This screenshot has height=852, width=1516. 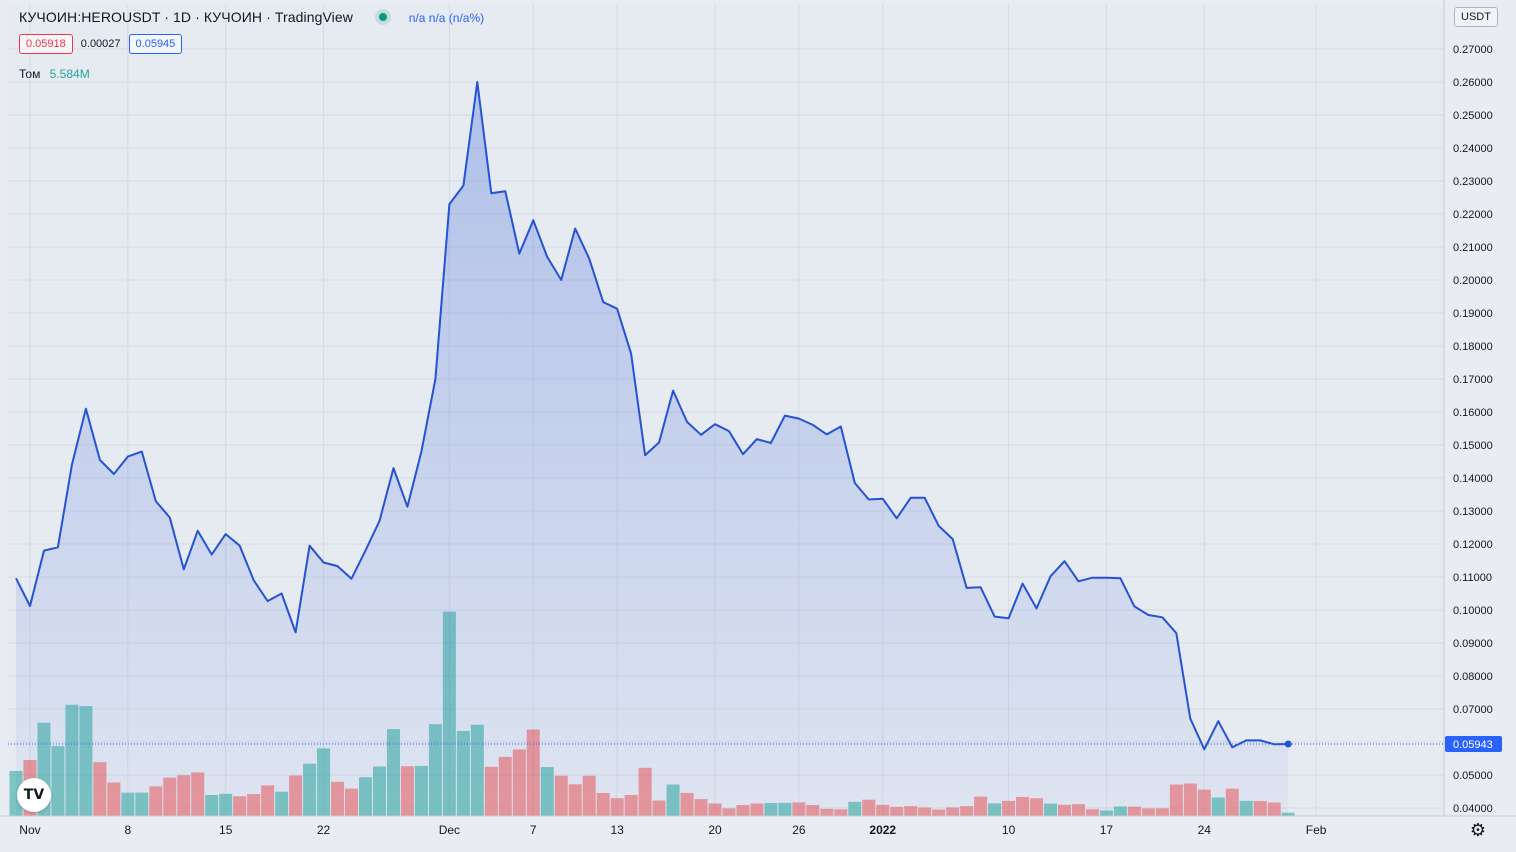 What do you see at coordinates (1476, 17) in the screenshot?
I see `currency-unit-button: USDT` at bounding box center [1476, 17].